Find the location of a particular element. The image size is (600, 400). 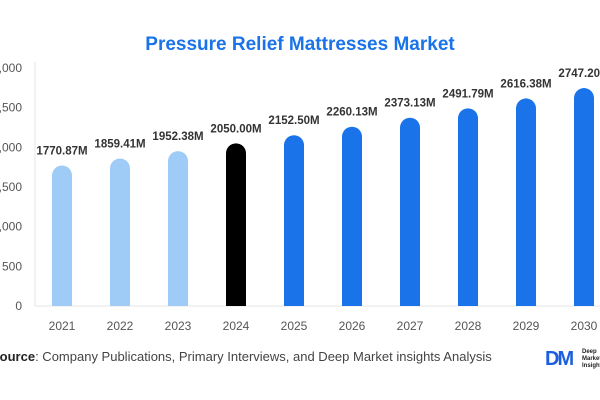

y-tick-label: 1,000 is located at coordinates (11, 227).